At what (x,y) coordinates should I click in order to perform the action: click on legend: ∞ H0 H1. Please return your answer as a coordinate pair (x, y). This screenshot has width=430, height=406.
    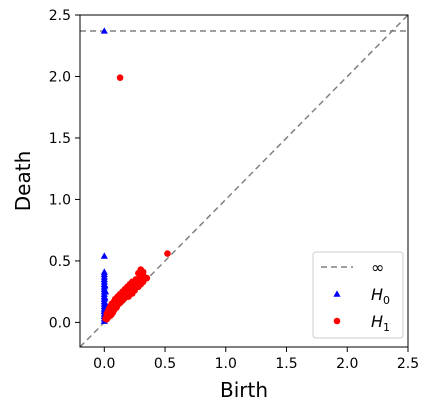
    Looking at the image, I should click on (358, 295).